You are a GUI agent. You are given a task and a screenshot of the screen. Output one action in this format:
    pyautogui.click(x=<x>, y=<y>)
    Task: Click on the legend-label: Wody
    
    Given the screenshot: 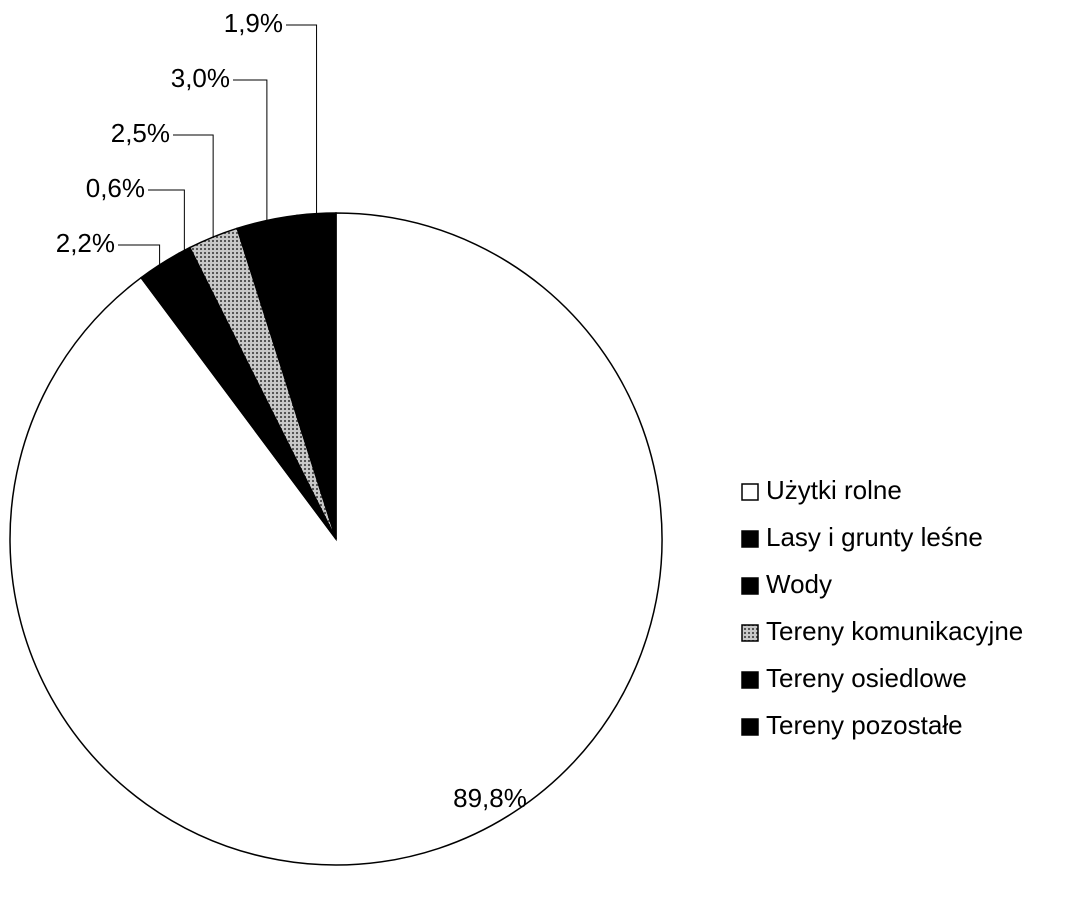 What is the action you would take?
    pyautogui.click(x=799, y=584)
    